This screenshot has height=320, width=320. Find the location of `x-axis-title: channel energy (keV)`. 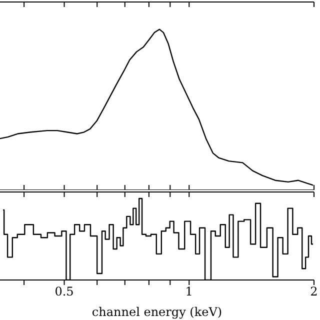

x-axis-title: channel energy (keV) is located at coordinates (157, 312).